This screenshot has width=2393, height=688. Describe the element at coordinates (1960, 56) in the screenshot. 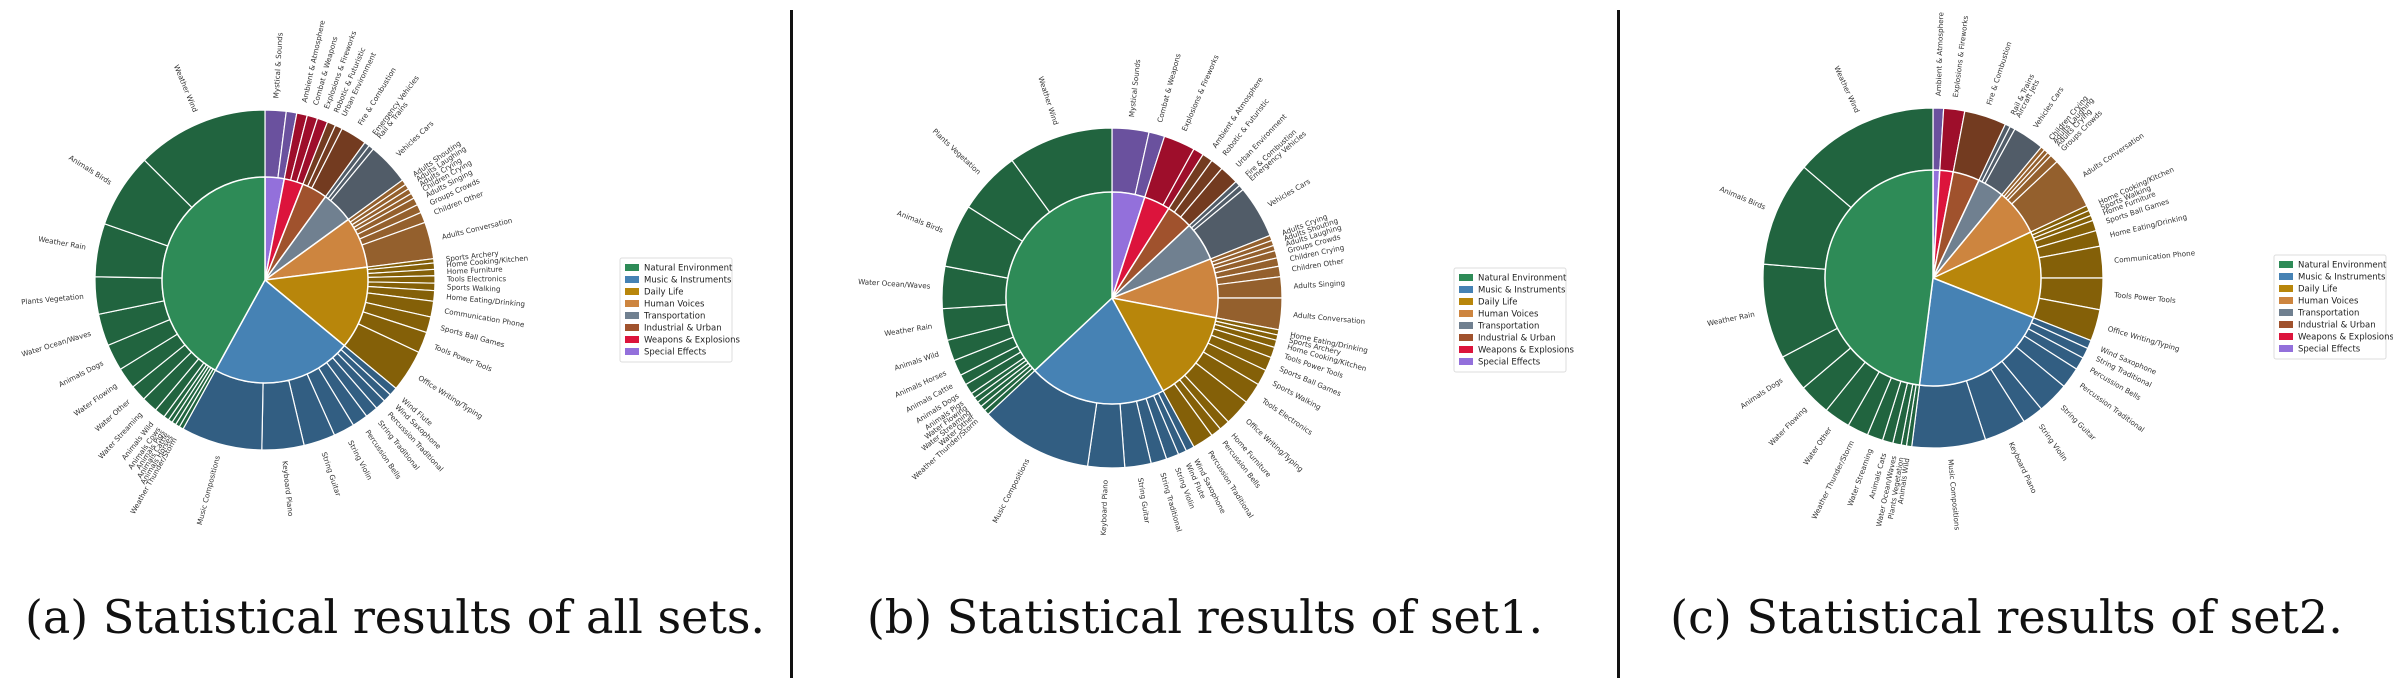

I see `outer-label: Explosions & Fireworks` at that location.